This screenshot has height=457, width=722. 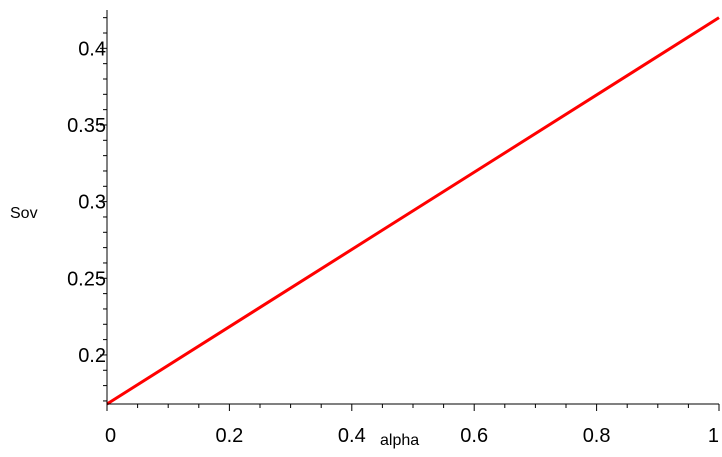 What do you see at coordinates (474, 436) in the screenshot?
I see `x-tick-label: 0.6` at bounding box center [474, 436].